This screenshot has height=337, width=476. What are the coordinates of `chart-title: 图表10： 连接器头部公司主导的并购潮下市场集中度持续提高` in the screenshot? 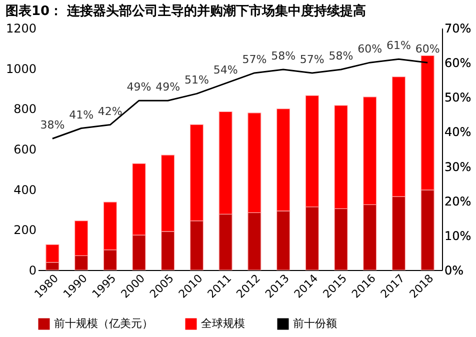 It's located at (185, 11).